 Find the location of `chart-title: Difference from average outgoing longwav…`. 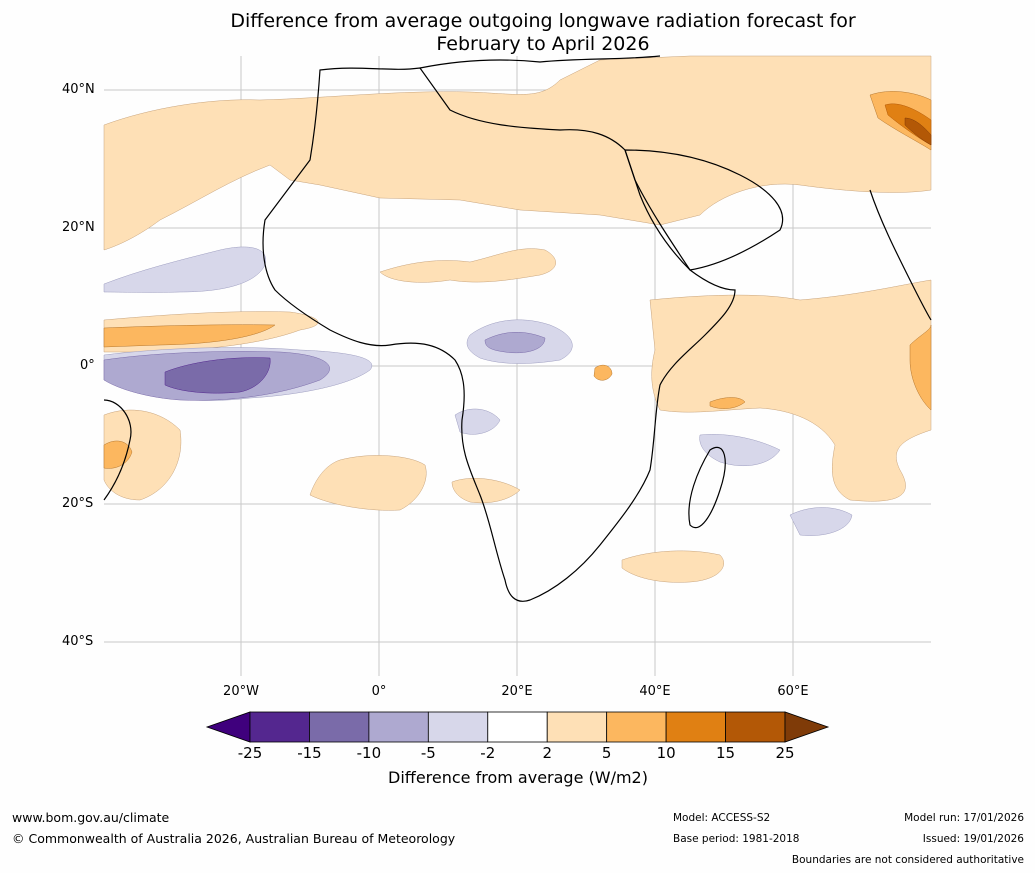

chart-title: Difference from average outgoing longwav… is located at coordinates (517, 33).